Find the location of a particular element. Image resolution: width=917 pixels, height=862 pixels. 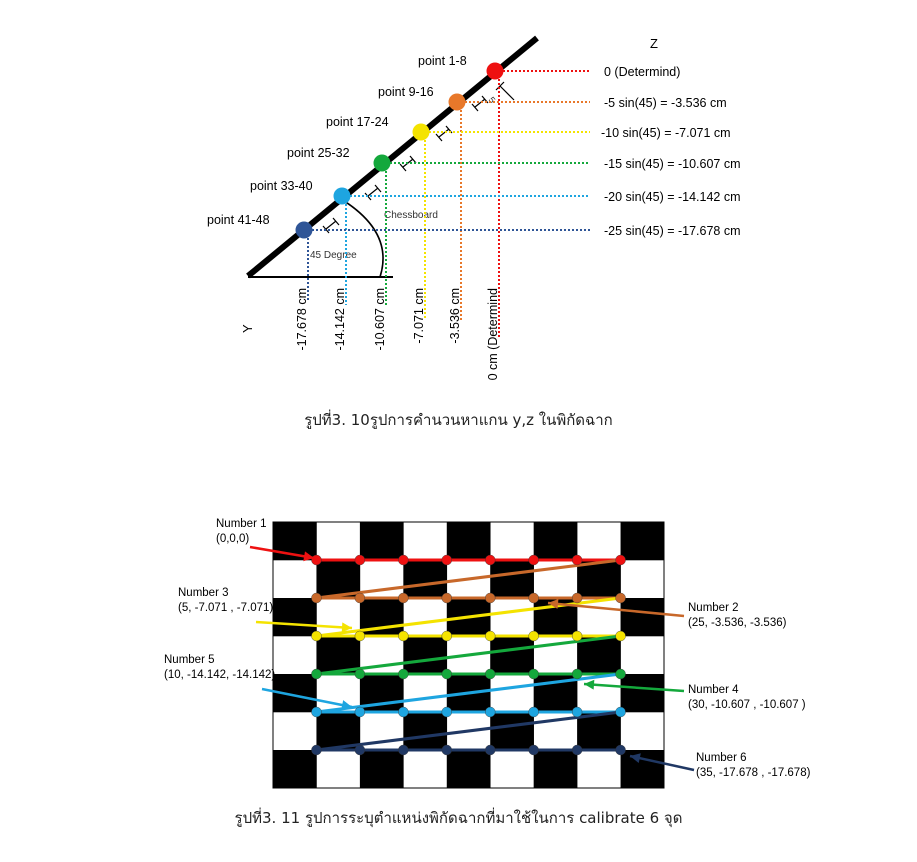

spacing-label: 5 is located at coordinates (491, 100).